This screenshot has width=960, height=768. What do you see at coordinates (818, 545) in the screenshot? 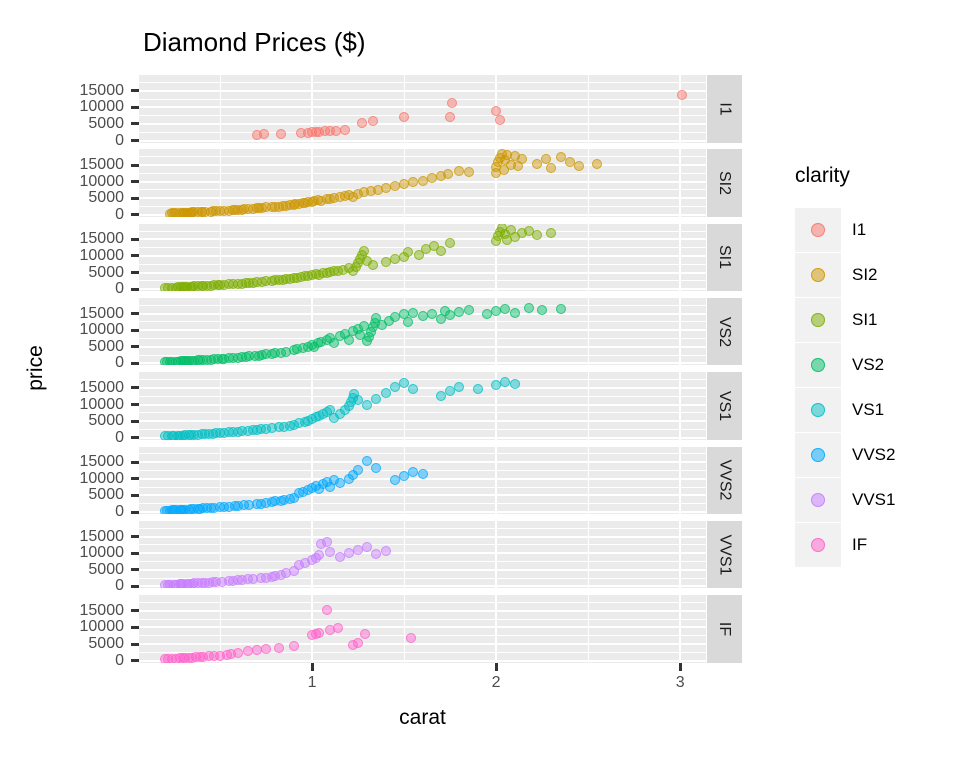
I see `legend-point-if` at bounding box center [818, 545].